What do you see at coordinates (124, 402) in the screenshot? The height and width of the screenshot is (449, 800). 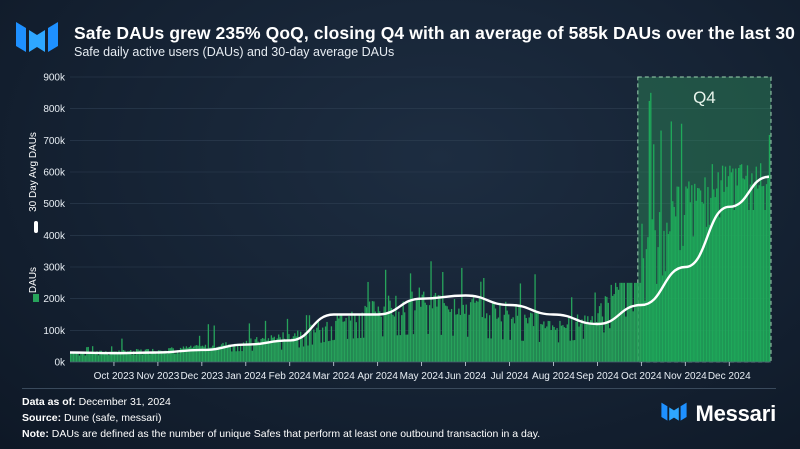 I see `data-as-of-value: December 31, 2024` at bounding box center [124, 402].